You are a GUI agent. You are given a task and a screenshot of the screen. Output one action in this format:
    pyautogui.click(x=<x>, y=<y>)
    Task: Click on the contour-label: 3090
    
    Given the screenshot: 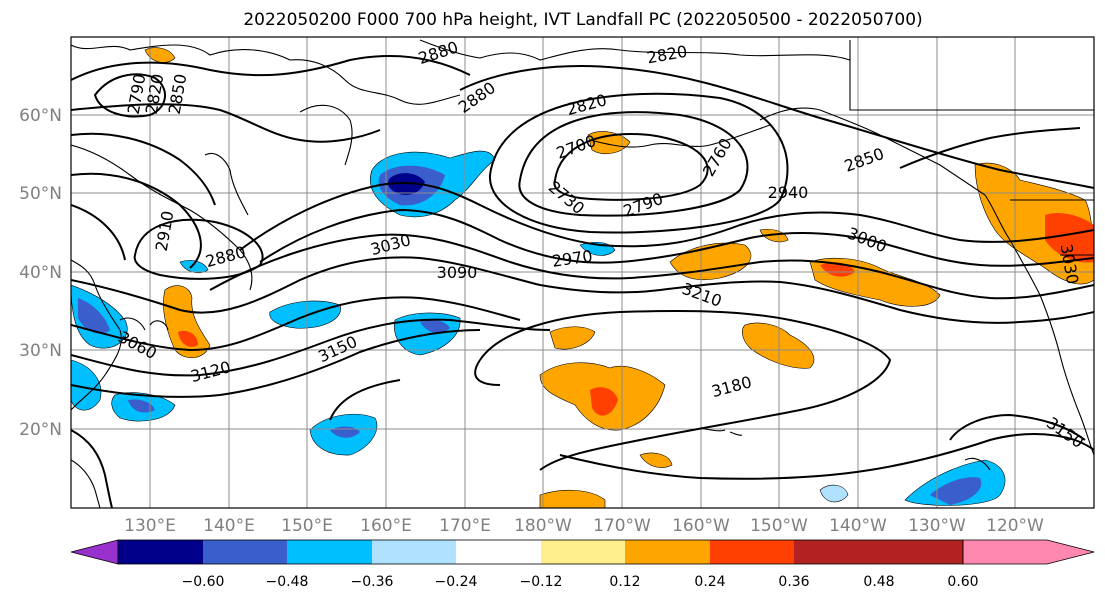 What is the action you would take?
    pyautogui.click(x=457, y=272)
    